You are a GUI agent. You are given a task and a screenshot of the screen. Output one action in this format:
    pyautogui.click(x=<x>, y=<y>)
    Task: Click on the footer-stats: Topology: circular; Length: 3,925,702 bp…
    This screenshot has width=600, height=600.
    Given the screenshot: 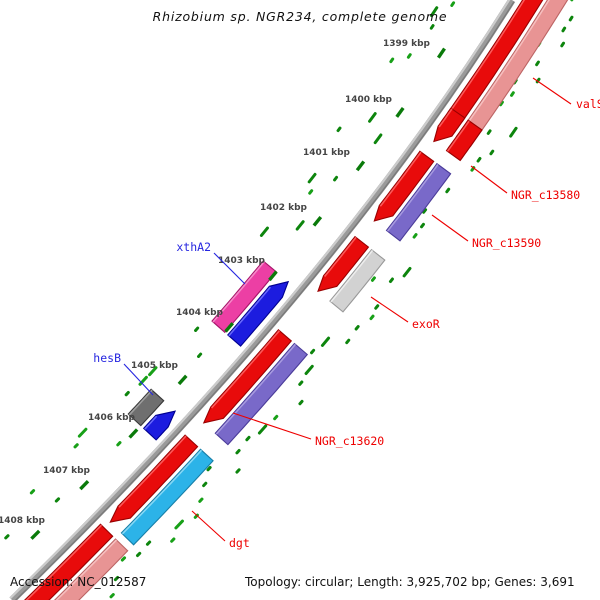 What is the action you would take?
    pyautogui.click(x=410, y=582)
    